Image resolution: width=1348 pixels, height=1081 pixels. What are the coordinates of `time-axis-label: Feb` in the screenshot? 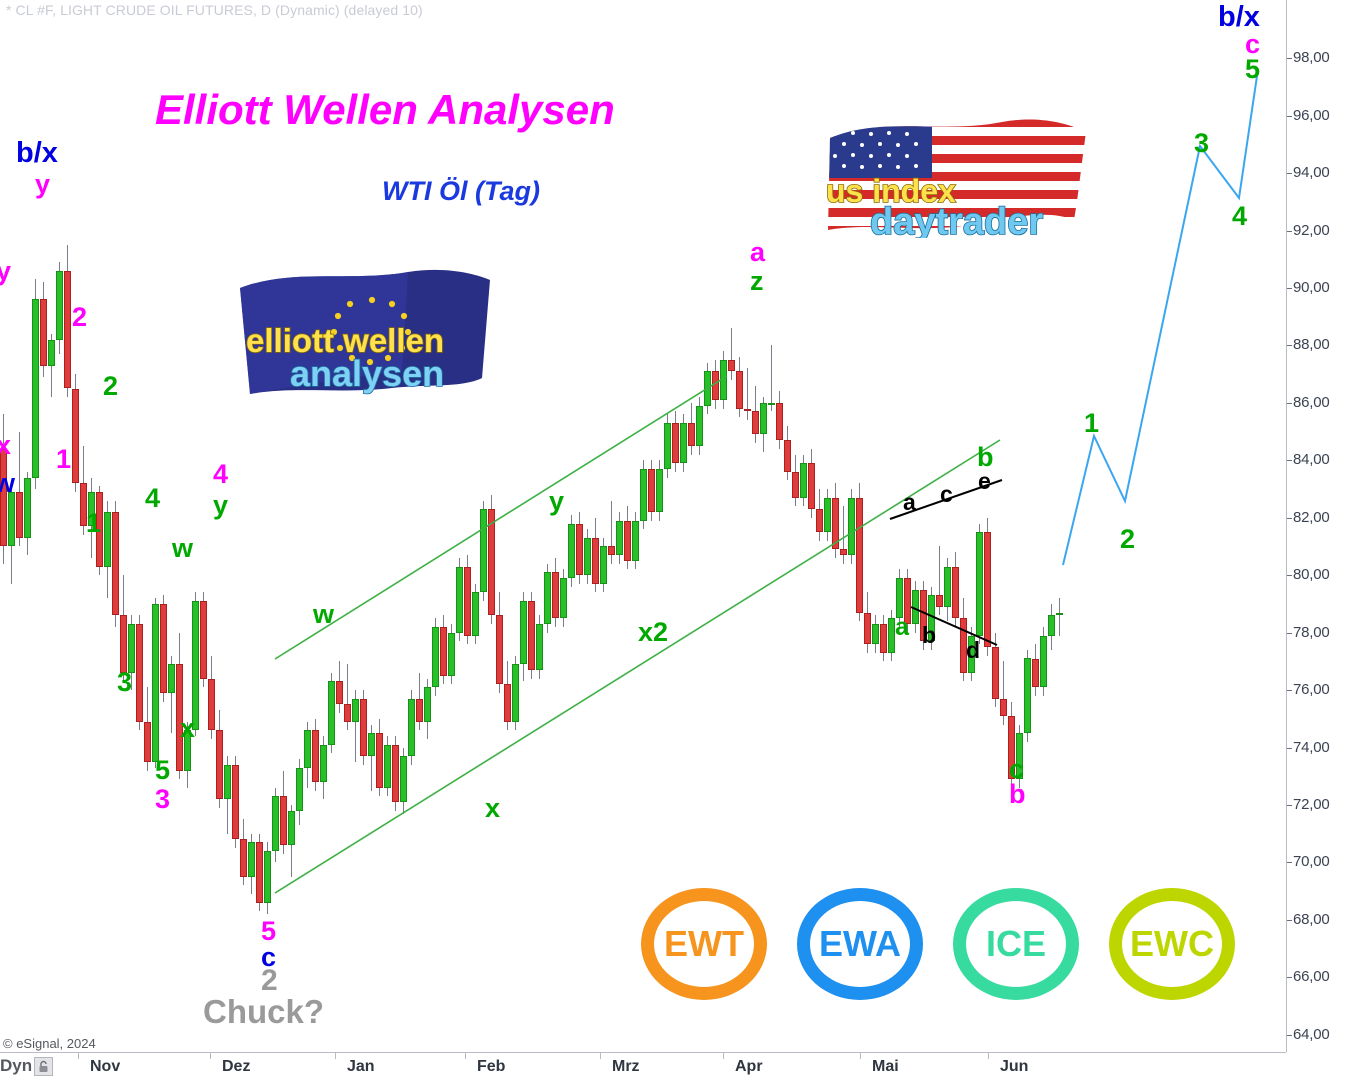 It's located at (491, 1066).